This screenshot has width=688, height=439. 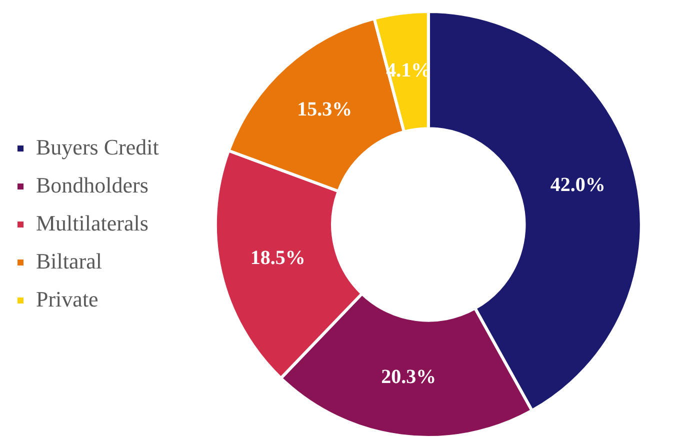 What do you see at coordinates (67, 299) in the screenshot?
I see `legend-label: Private` at bounding box center [67, 299].